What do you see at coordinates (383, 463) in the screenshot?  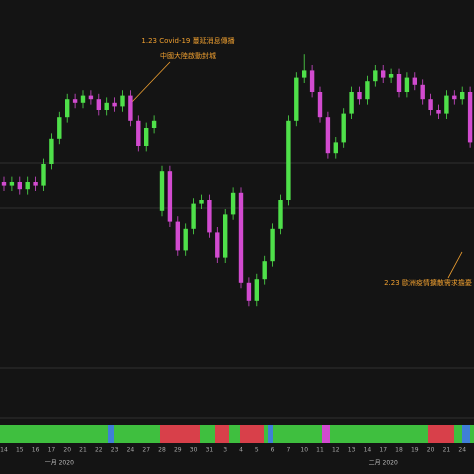 I see `month-label: 二月 2020` at bounding box center [383, 463].